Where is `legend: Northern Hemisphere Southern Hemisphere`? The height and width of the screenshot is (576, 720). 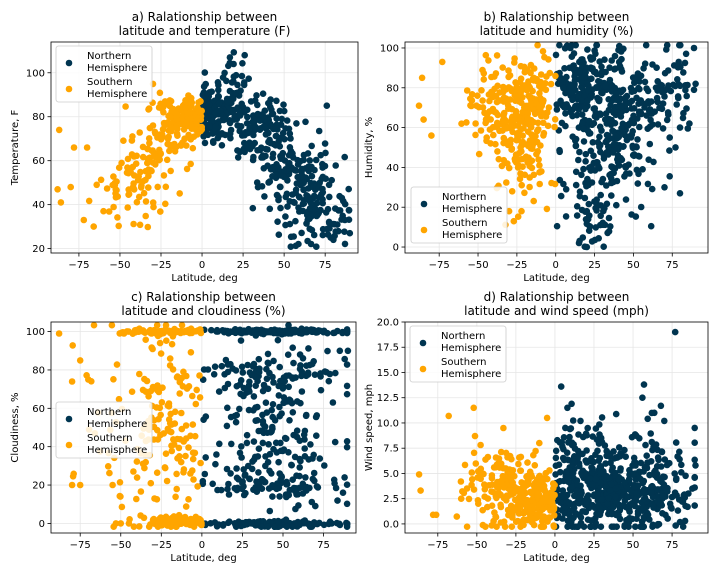
legend: Northern Hemisphere Southern Hemisphere is located at coordinates (459, 215).